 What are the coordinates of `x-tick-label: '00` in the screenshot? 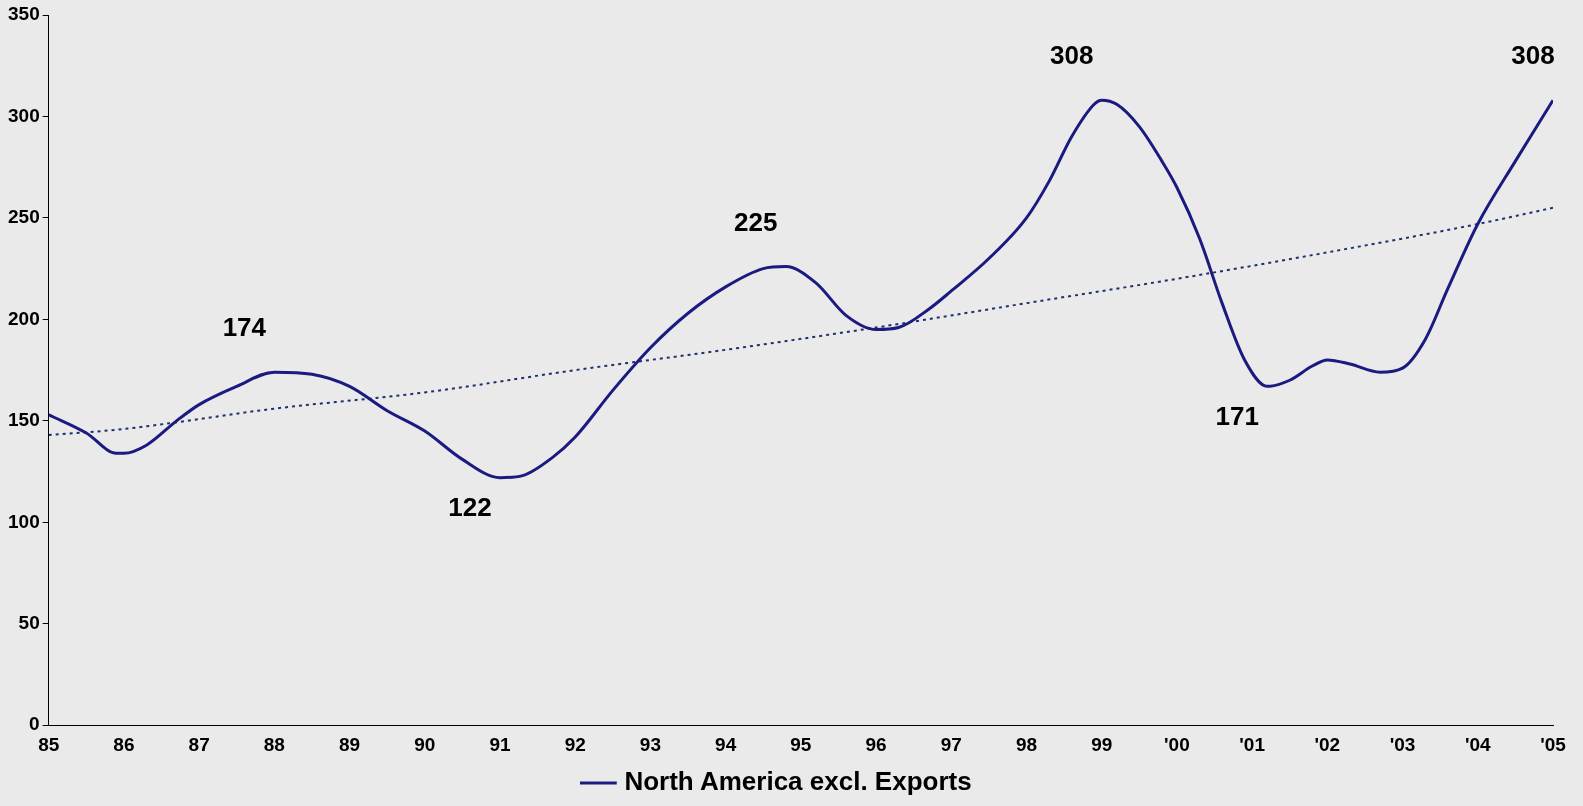 It's located at (1177, 744).